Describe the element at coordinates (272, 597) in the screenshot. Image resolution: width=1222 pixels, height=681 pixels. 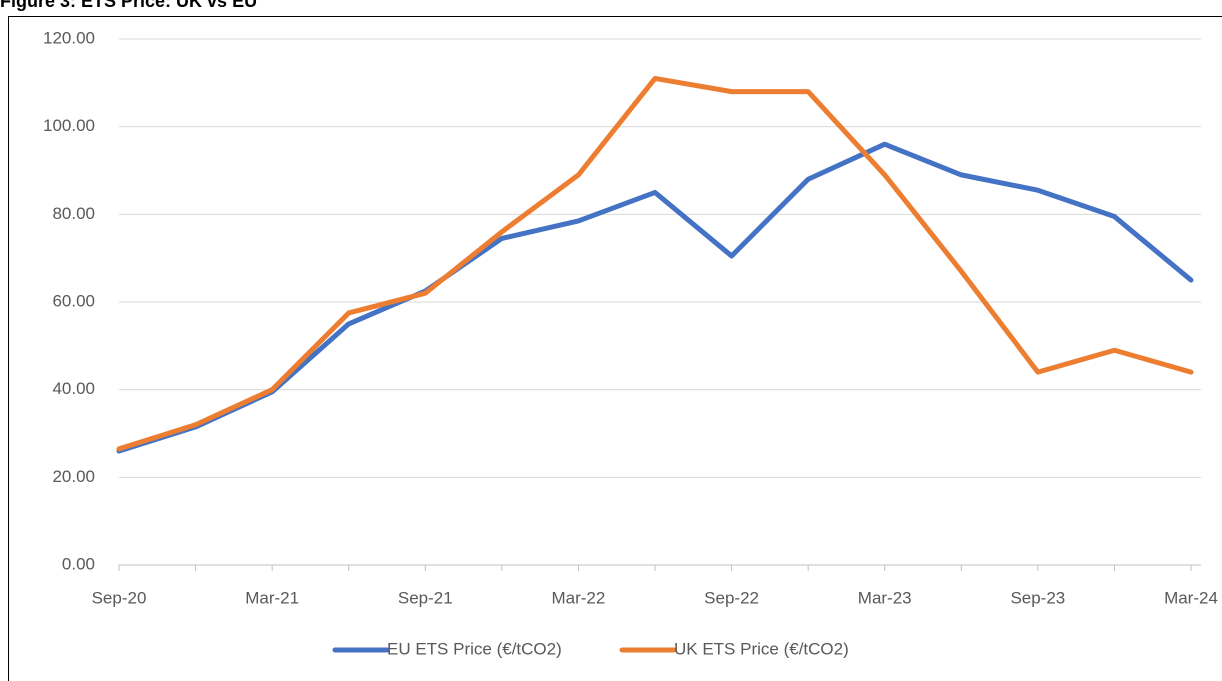
I see `x-tick-label: Mar-21` at that location.